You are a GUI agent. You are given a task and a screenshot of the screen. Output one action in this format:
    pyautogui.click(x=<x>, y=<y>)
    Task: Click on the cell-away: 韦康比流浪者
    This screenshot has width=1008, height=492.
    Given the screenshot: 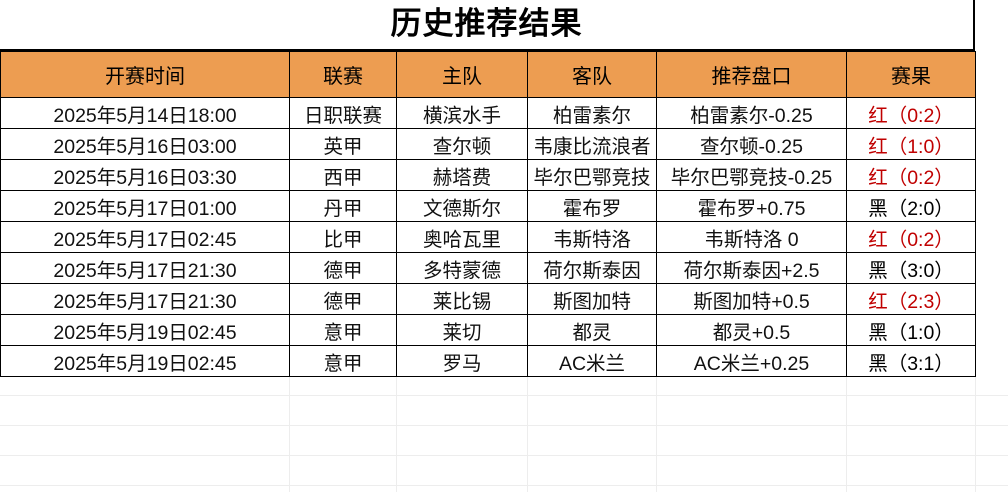 What is the action you would take?
    pyautogui.click(x=592, y=144)
    